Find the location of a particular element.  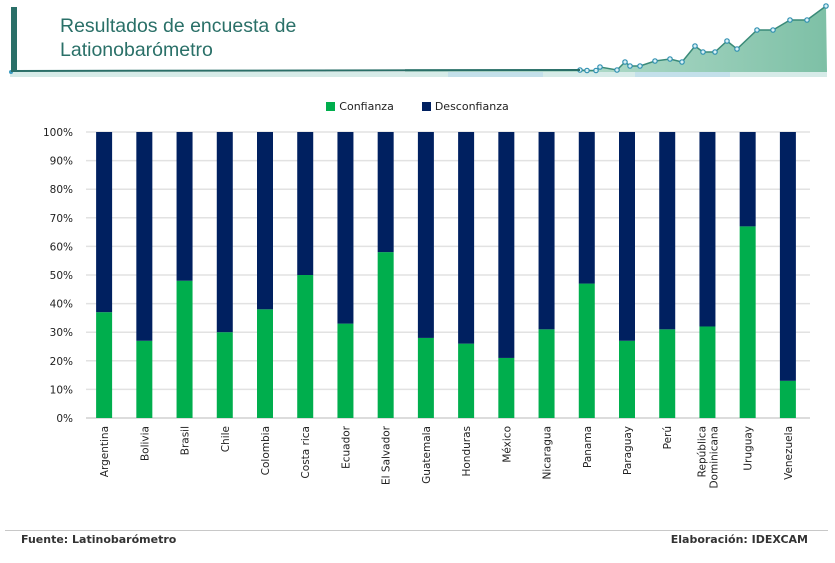

y-tick-label: 20% is located at coordinates (61, 362).